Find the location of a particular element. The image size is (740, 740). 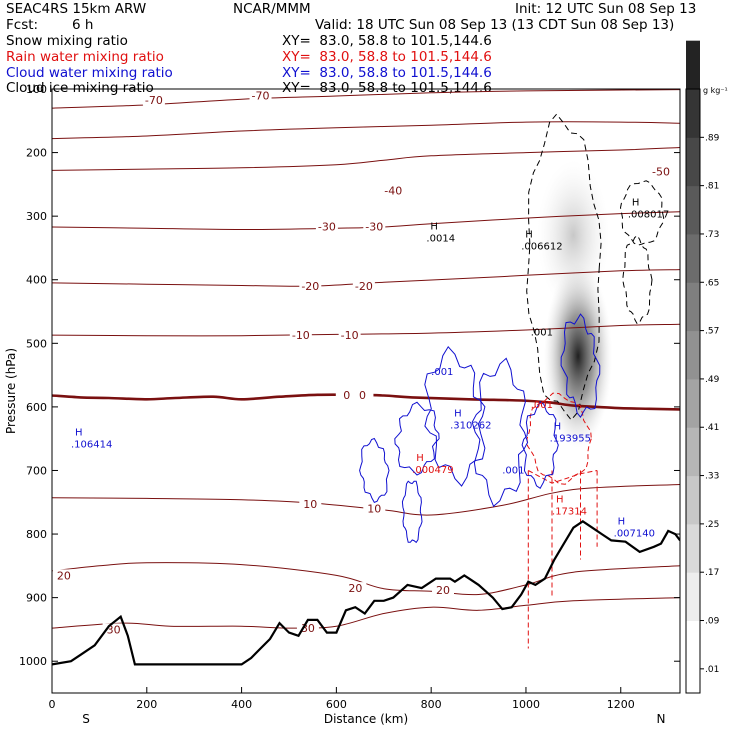

y-tick-label: 600 is located at coordinates (36, 407).